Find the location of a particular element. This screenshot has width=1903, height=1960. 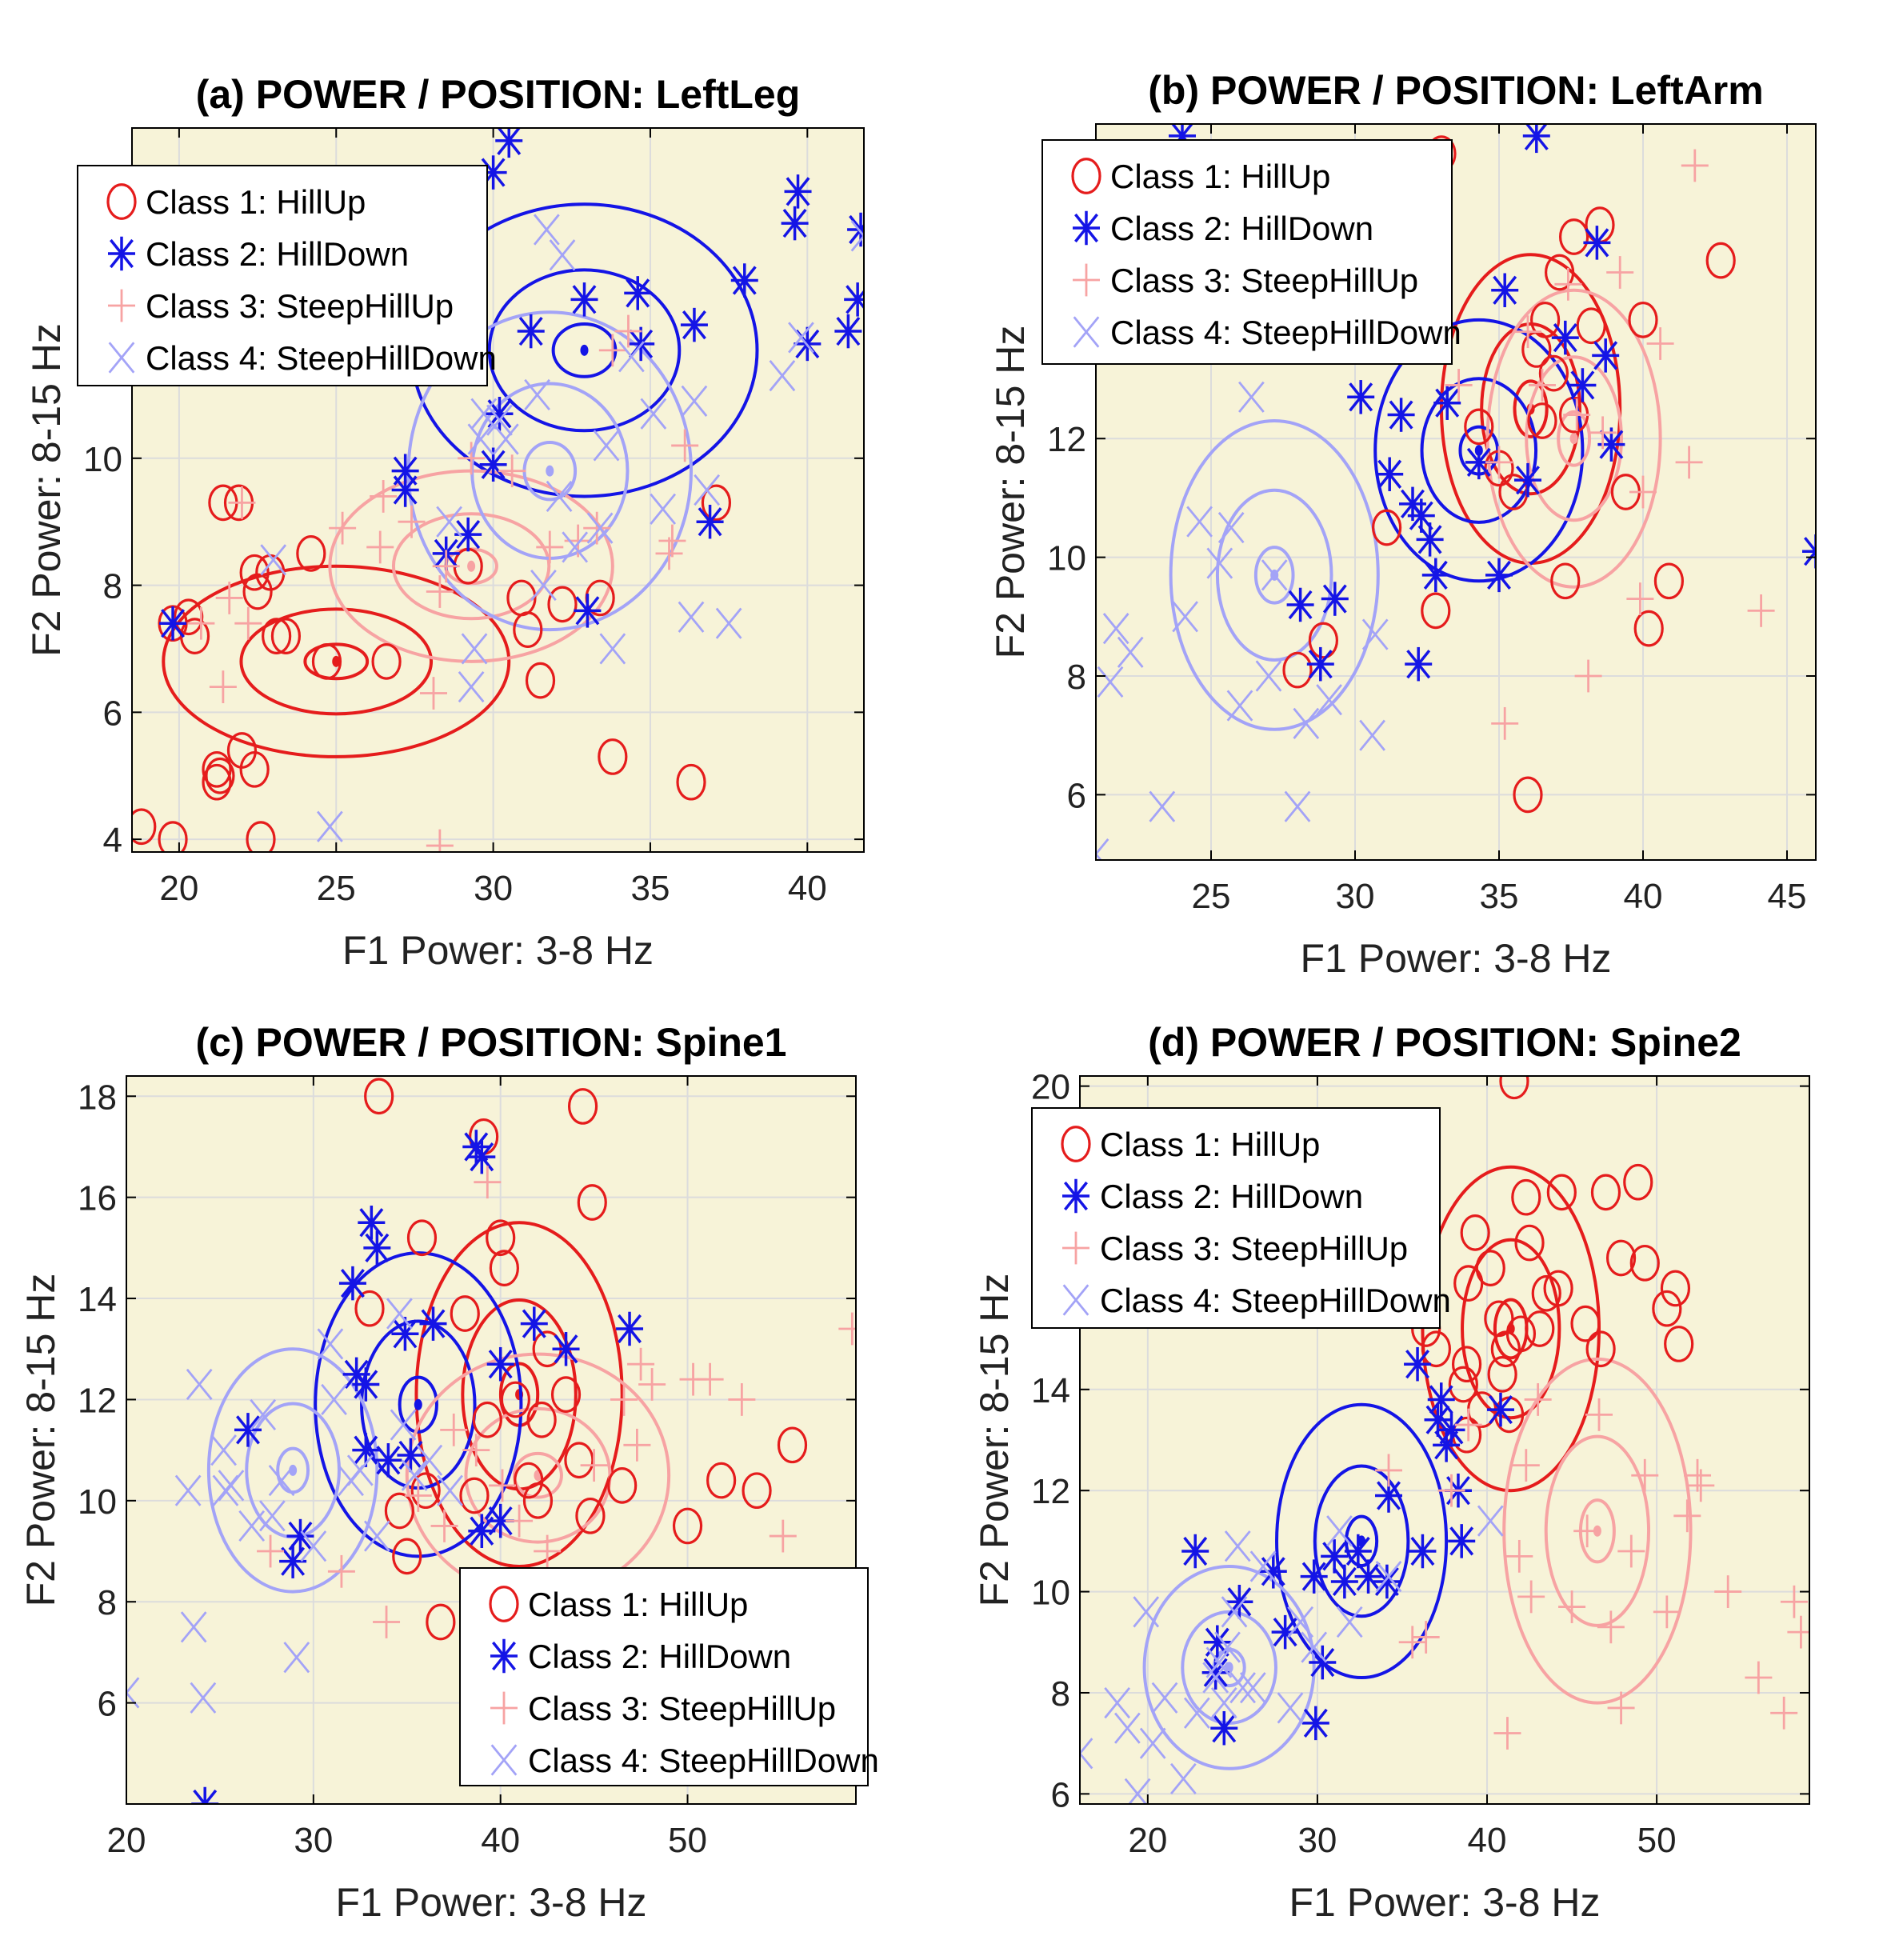

class-center-marker is located at coordinates (550, 471).